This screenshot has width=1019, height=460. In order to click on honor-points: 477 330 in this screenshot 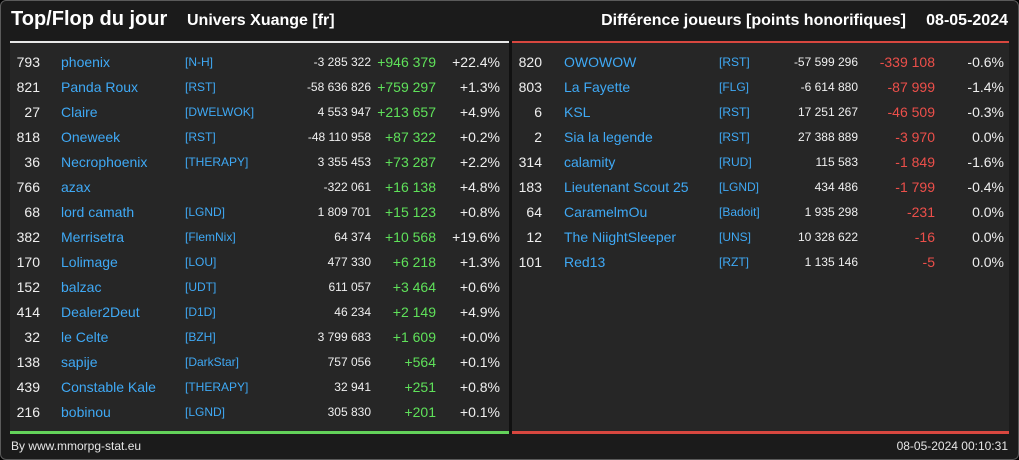, I will do `click(349, 262)`.